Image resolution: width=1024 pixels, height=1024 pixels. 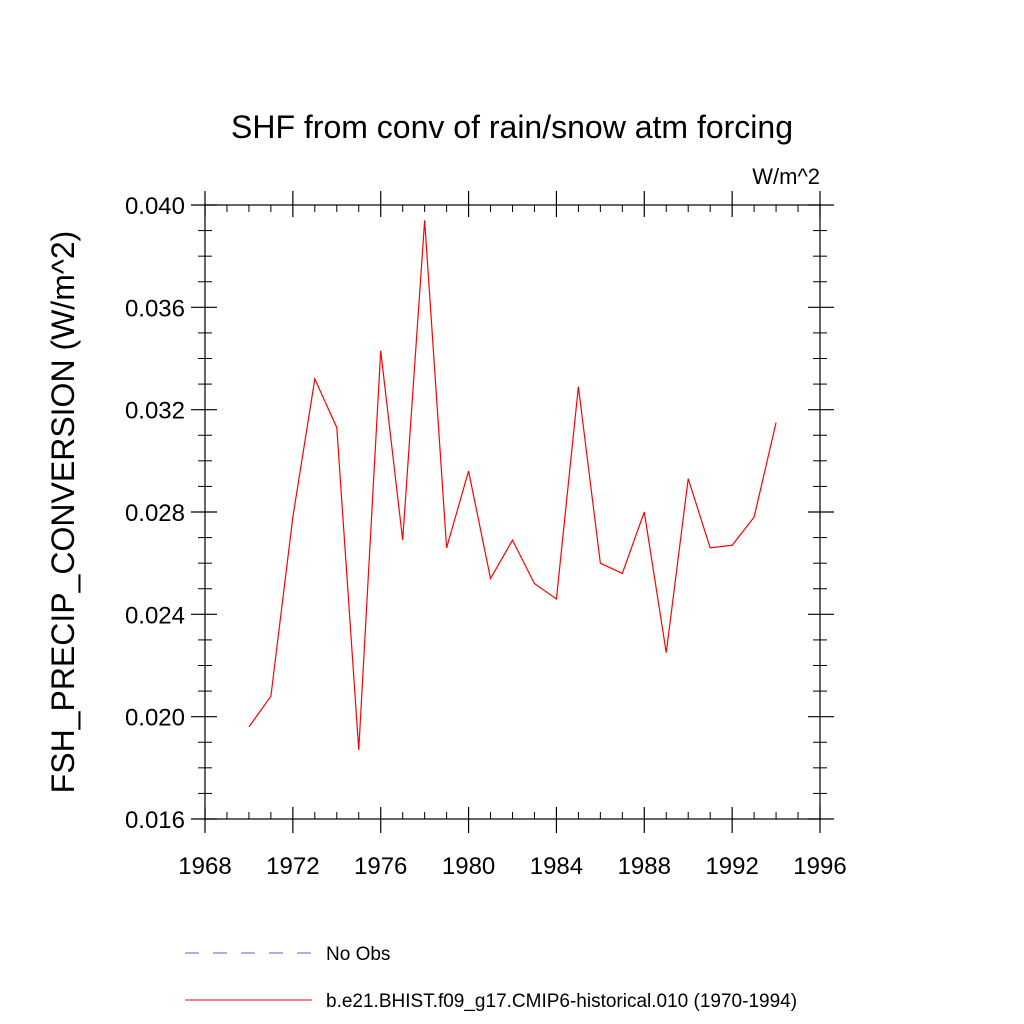 I want to click on x-tick-label: 1972, so click(x=292, y=866).